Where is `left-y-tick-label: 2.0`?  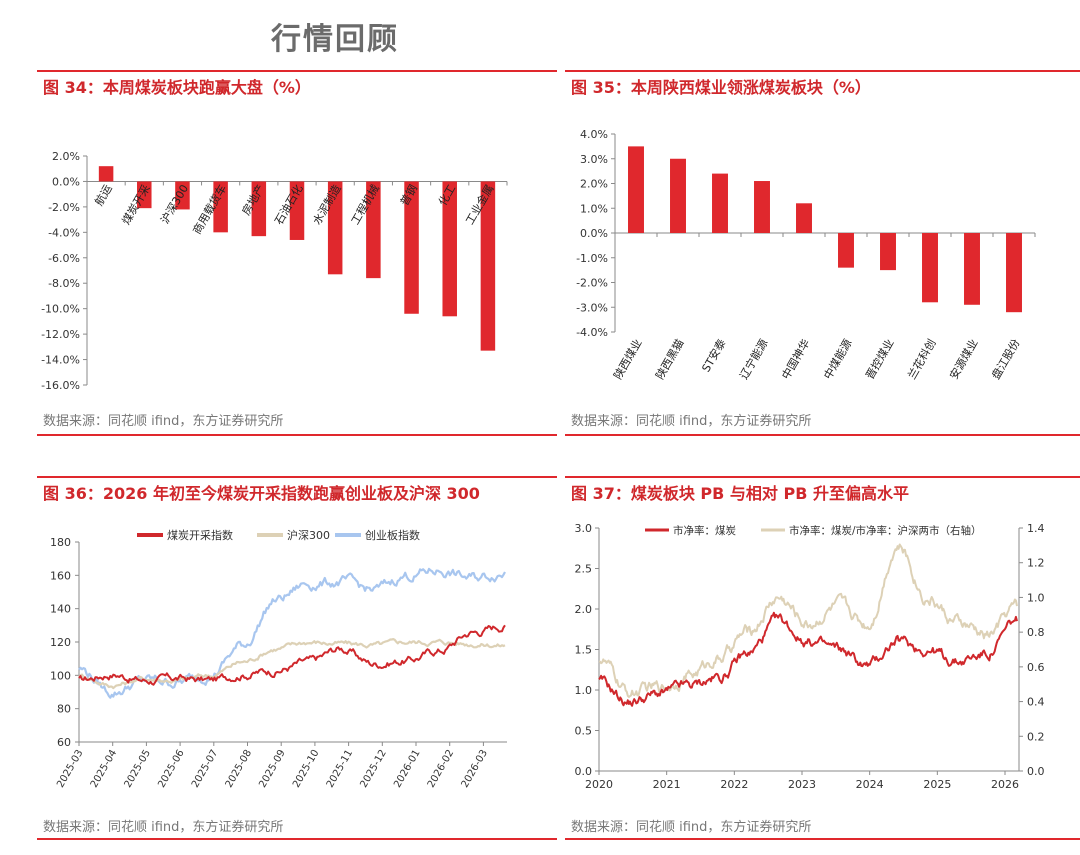 left-y-tick-label: 2.0 is located at coordinates (584, 609).